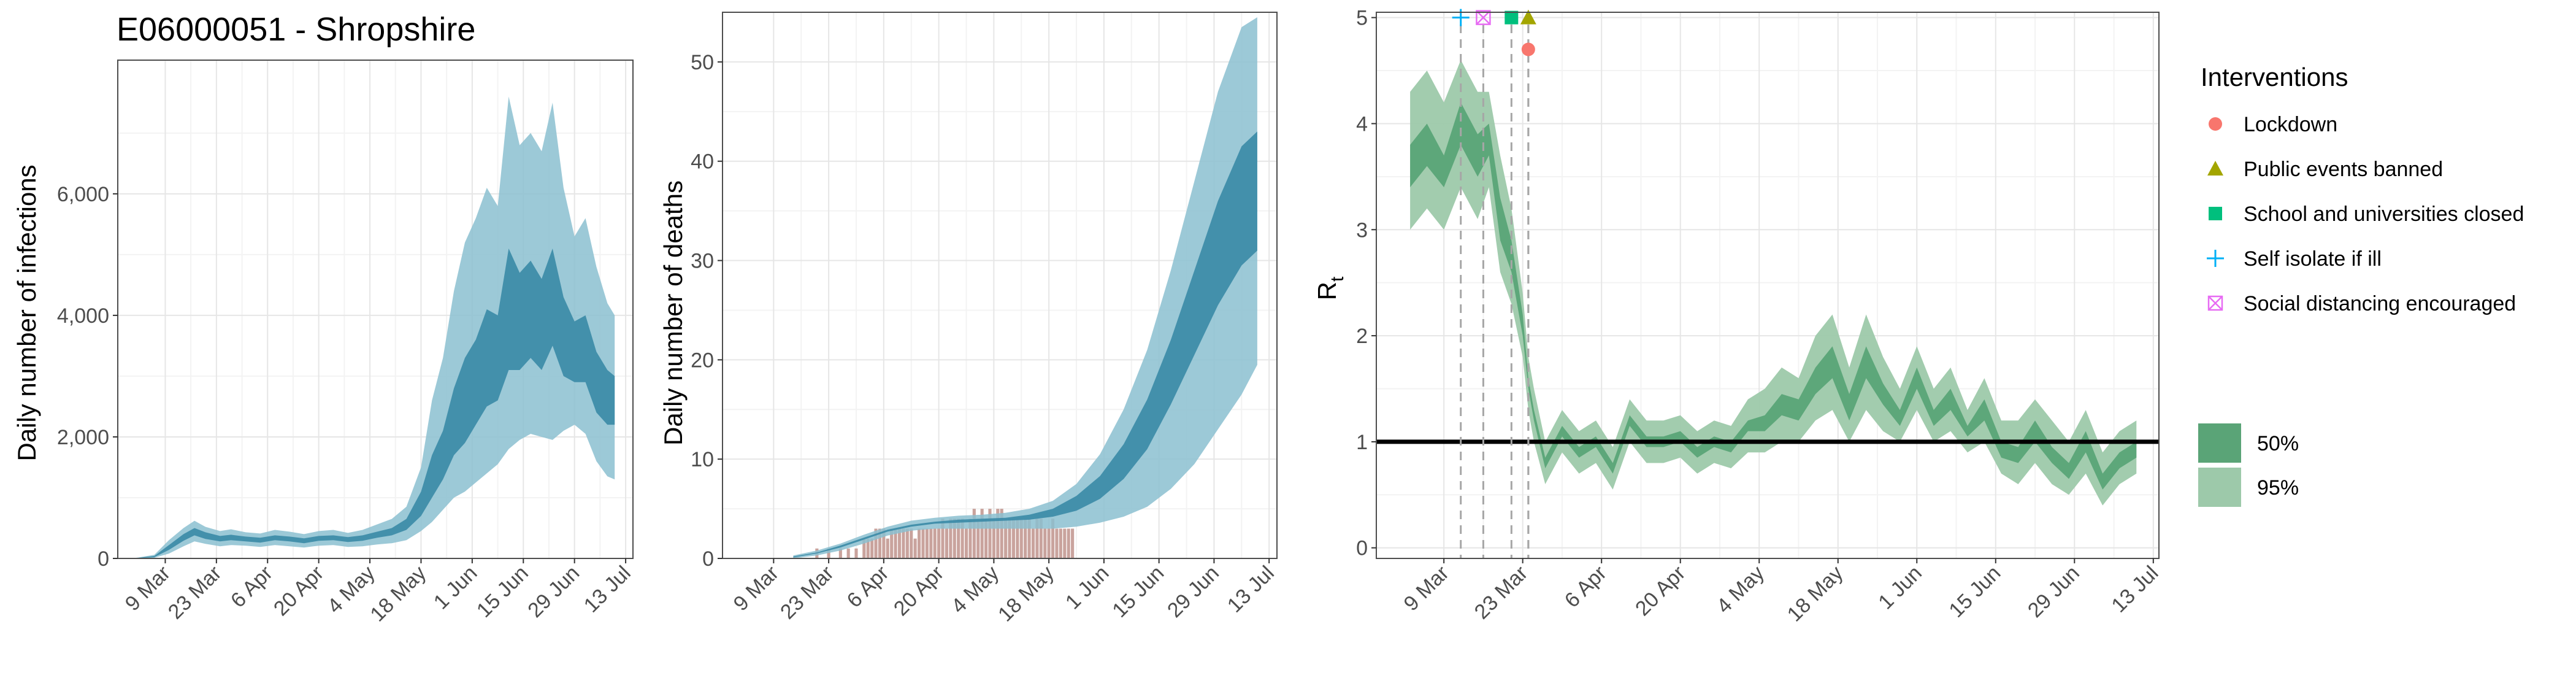 This screenshot has width=2576, height=683. What do you see at coordinates (1528, 49) in the screenshot?
I see `intervention-marker-lockdown` at bounding box center [1528, 49].